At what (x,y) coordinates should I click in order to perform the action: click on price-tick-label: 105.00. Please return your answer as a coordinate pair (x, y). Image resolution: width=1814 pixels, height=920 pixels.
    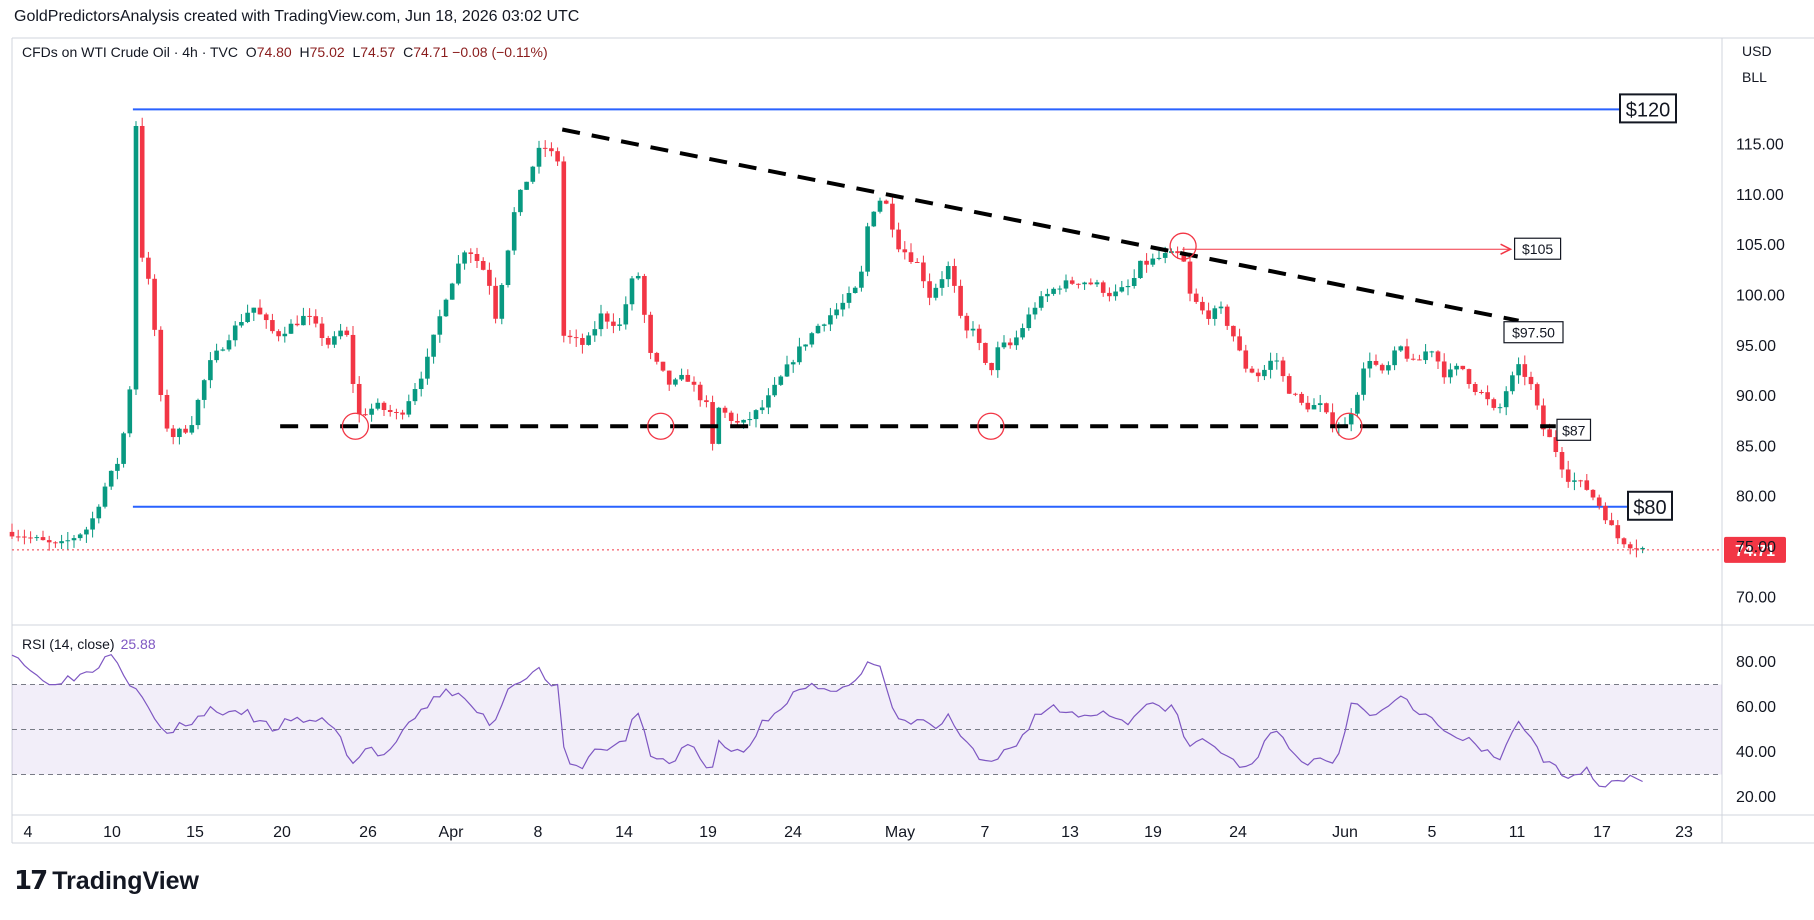
    Looking at the image, I should click on (1760, 245).